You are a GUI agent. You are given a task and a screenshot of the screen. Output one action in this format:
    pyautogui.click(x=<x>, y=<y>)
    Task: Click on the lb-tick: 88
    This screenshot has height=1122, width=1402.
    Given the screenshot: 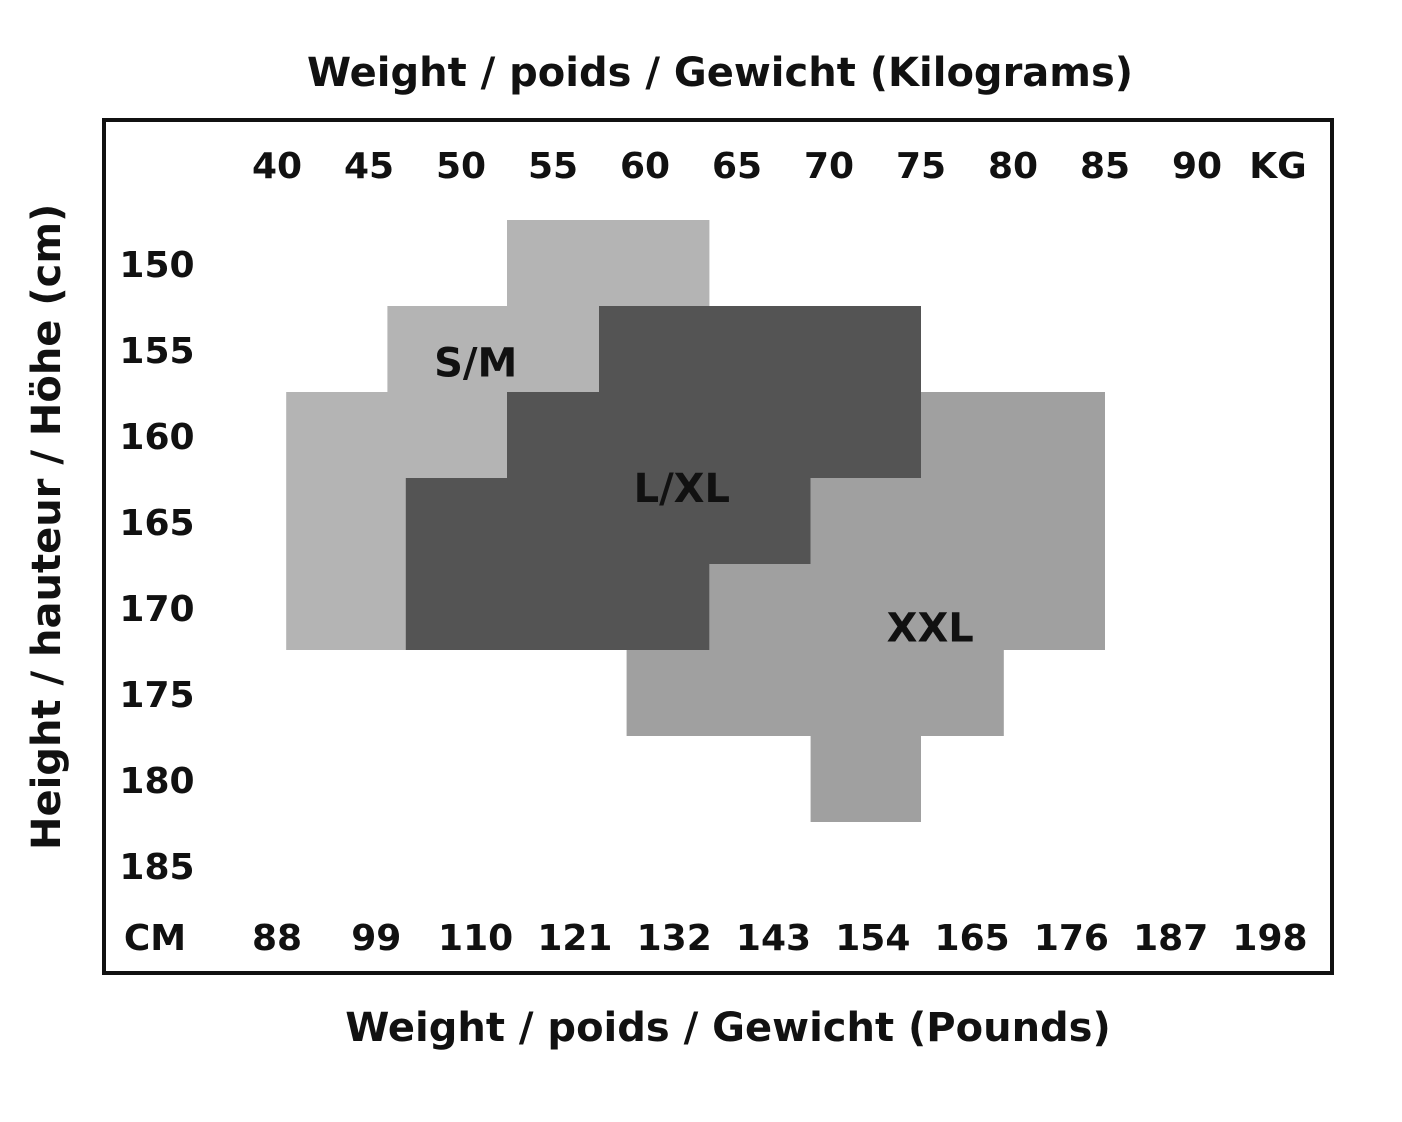 What is the action you would take?
    pyautogui.click(x=277, y=938)
    